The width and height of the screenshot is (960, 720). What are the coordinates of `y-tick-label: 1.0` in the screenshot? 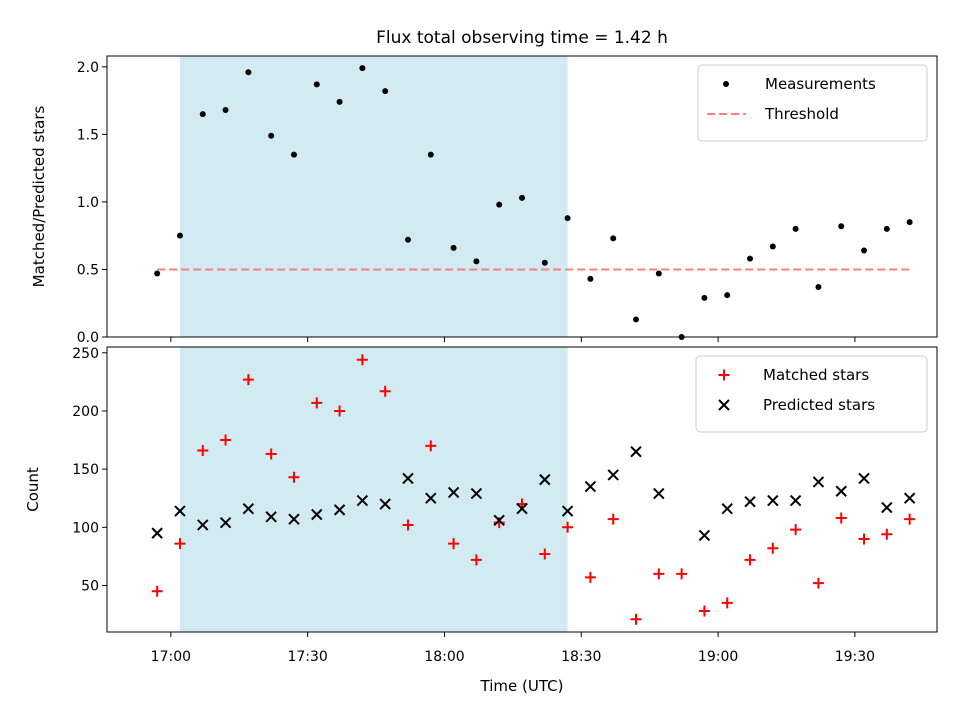 It's located at (88, 203).